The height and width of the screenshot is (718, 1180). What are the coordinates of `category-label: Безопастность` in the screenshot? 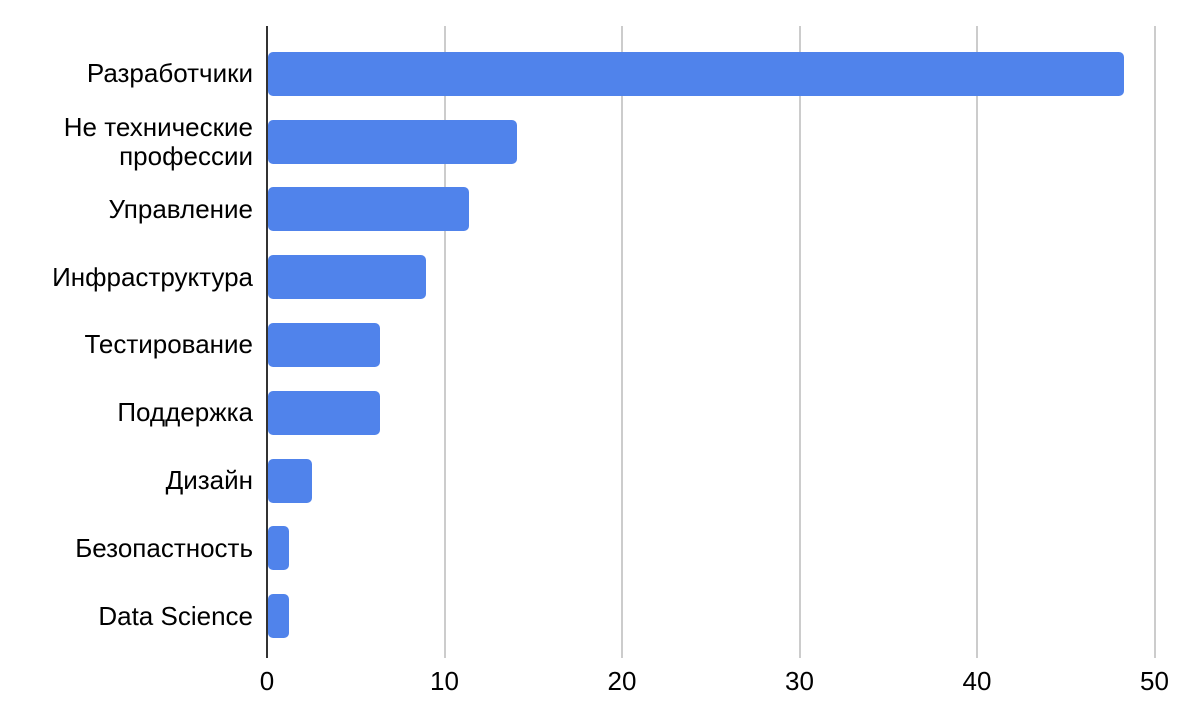 It's located at (164, 547).